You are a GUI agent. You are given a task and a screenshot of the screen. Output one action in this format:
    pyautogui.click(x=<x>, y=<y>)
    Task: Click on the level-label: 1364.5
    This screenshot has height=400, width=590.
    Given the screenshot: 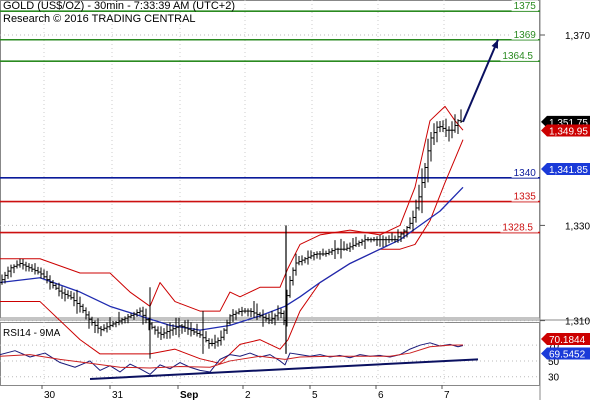 What is the action you would take?
    pyautogui.click(x=517, y=56)
    